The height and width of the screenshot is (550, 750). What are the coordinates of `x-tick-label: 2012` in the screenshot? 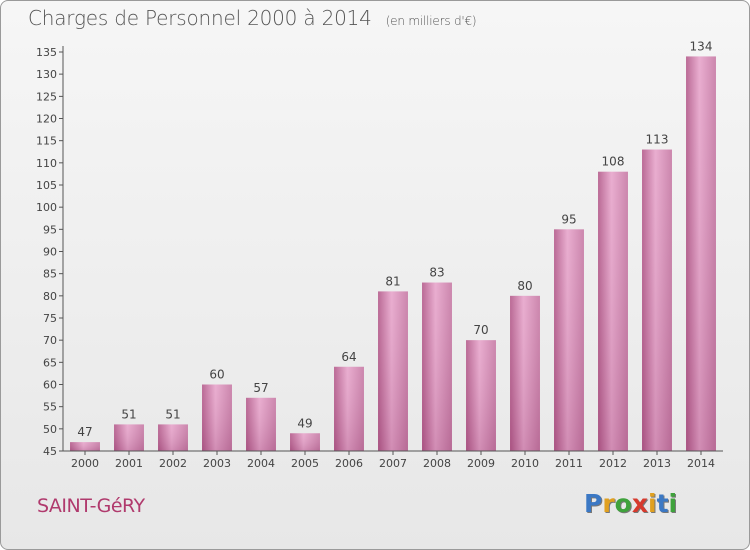 It's located at (613, 463).